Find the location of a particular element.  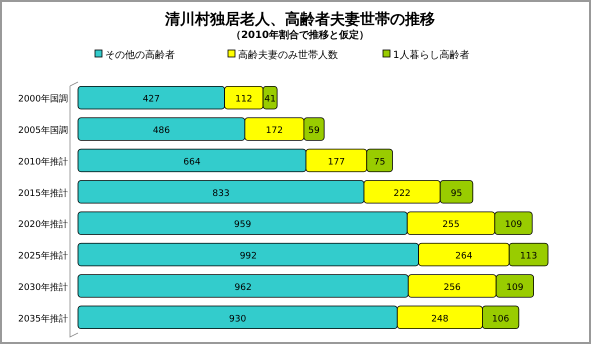

data-label: 113 is located at coordinates (529, 257).